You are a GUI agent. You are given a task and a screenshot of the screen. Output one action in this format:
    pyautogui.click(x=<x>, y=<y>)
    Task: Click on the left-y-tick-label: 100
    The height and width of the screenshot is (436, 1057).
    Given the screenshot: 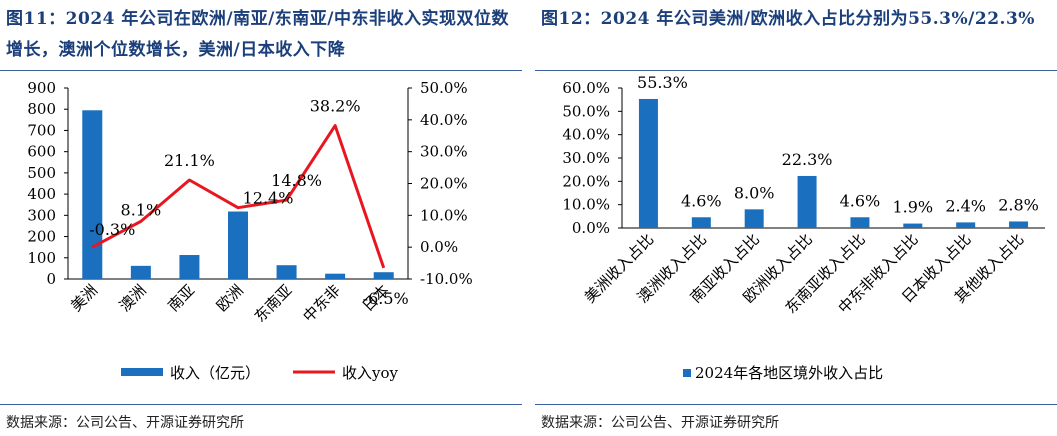 What is the action you would take?
    pyautogui.click(x=41, y=258)
    